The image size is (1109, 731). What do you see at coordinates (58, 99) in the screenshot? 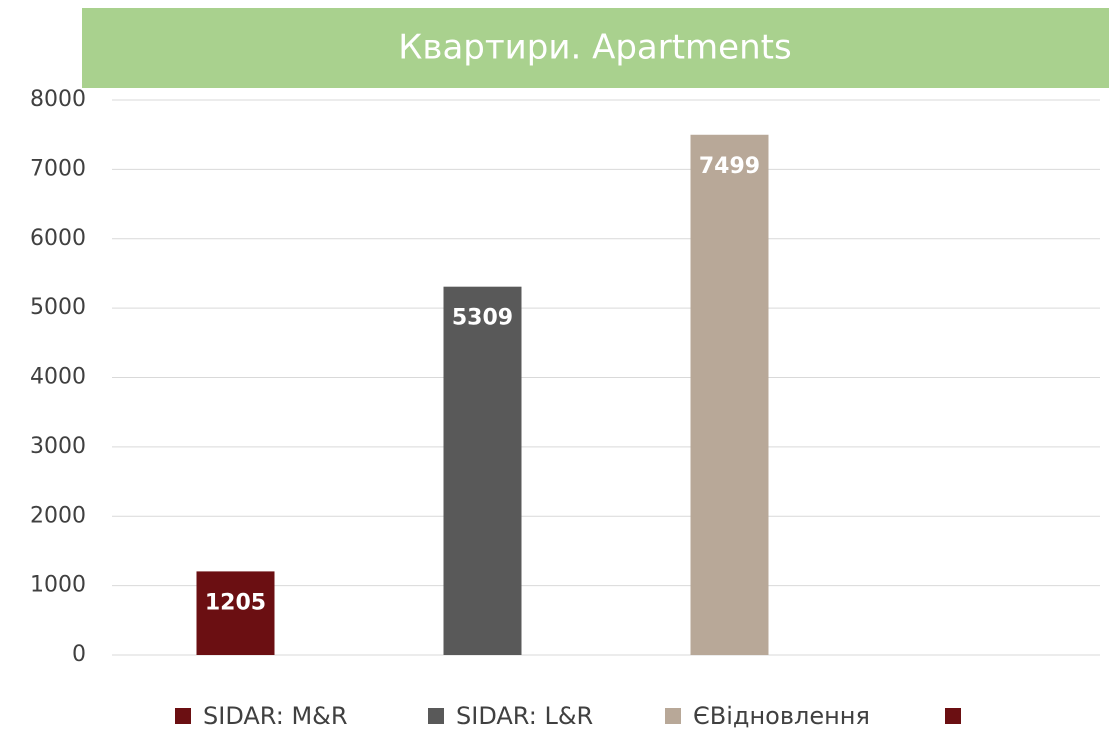
I see `y-tick-label: 8000` at bounding box center [58, 99].